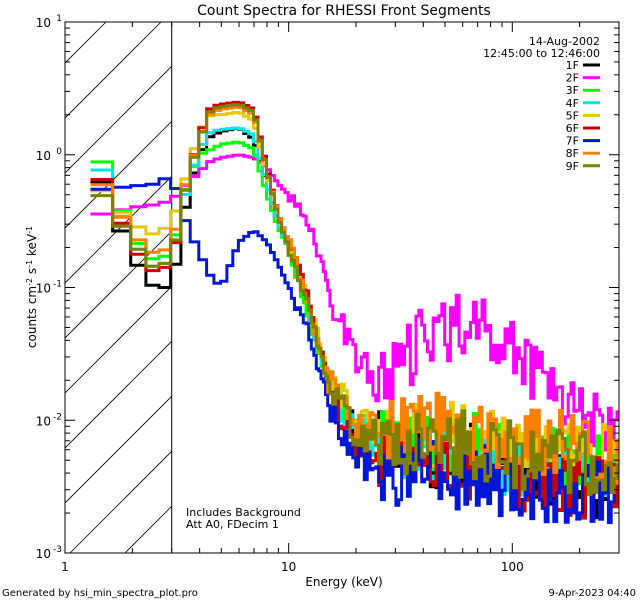 This screenshot has width=640, height=600. Describe the element at coordinates (100, 593) in the screenshot. I see `footer-generated-by: Generated by hsi_min_spectra_plot.pro` at that location.